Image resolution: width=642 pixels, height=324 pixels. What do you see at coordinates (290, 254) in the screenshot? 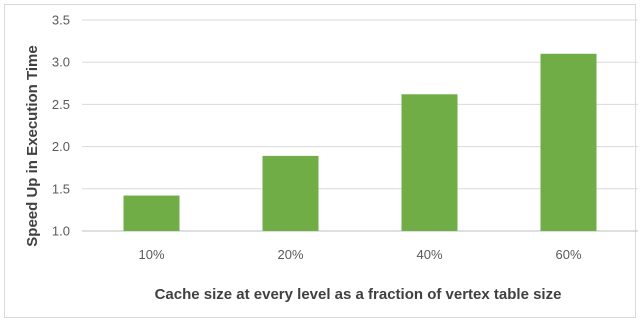
I see `x-tick-label: 20%` at bounding box center [290, 254].